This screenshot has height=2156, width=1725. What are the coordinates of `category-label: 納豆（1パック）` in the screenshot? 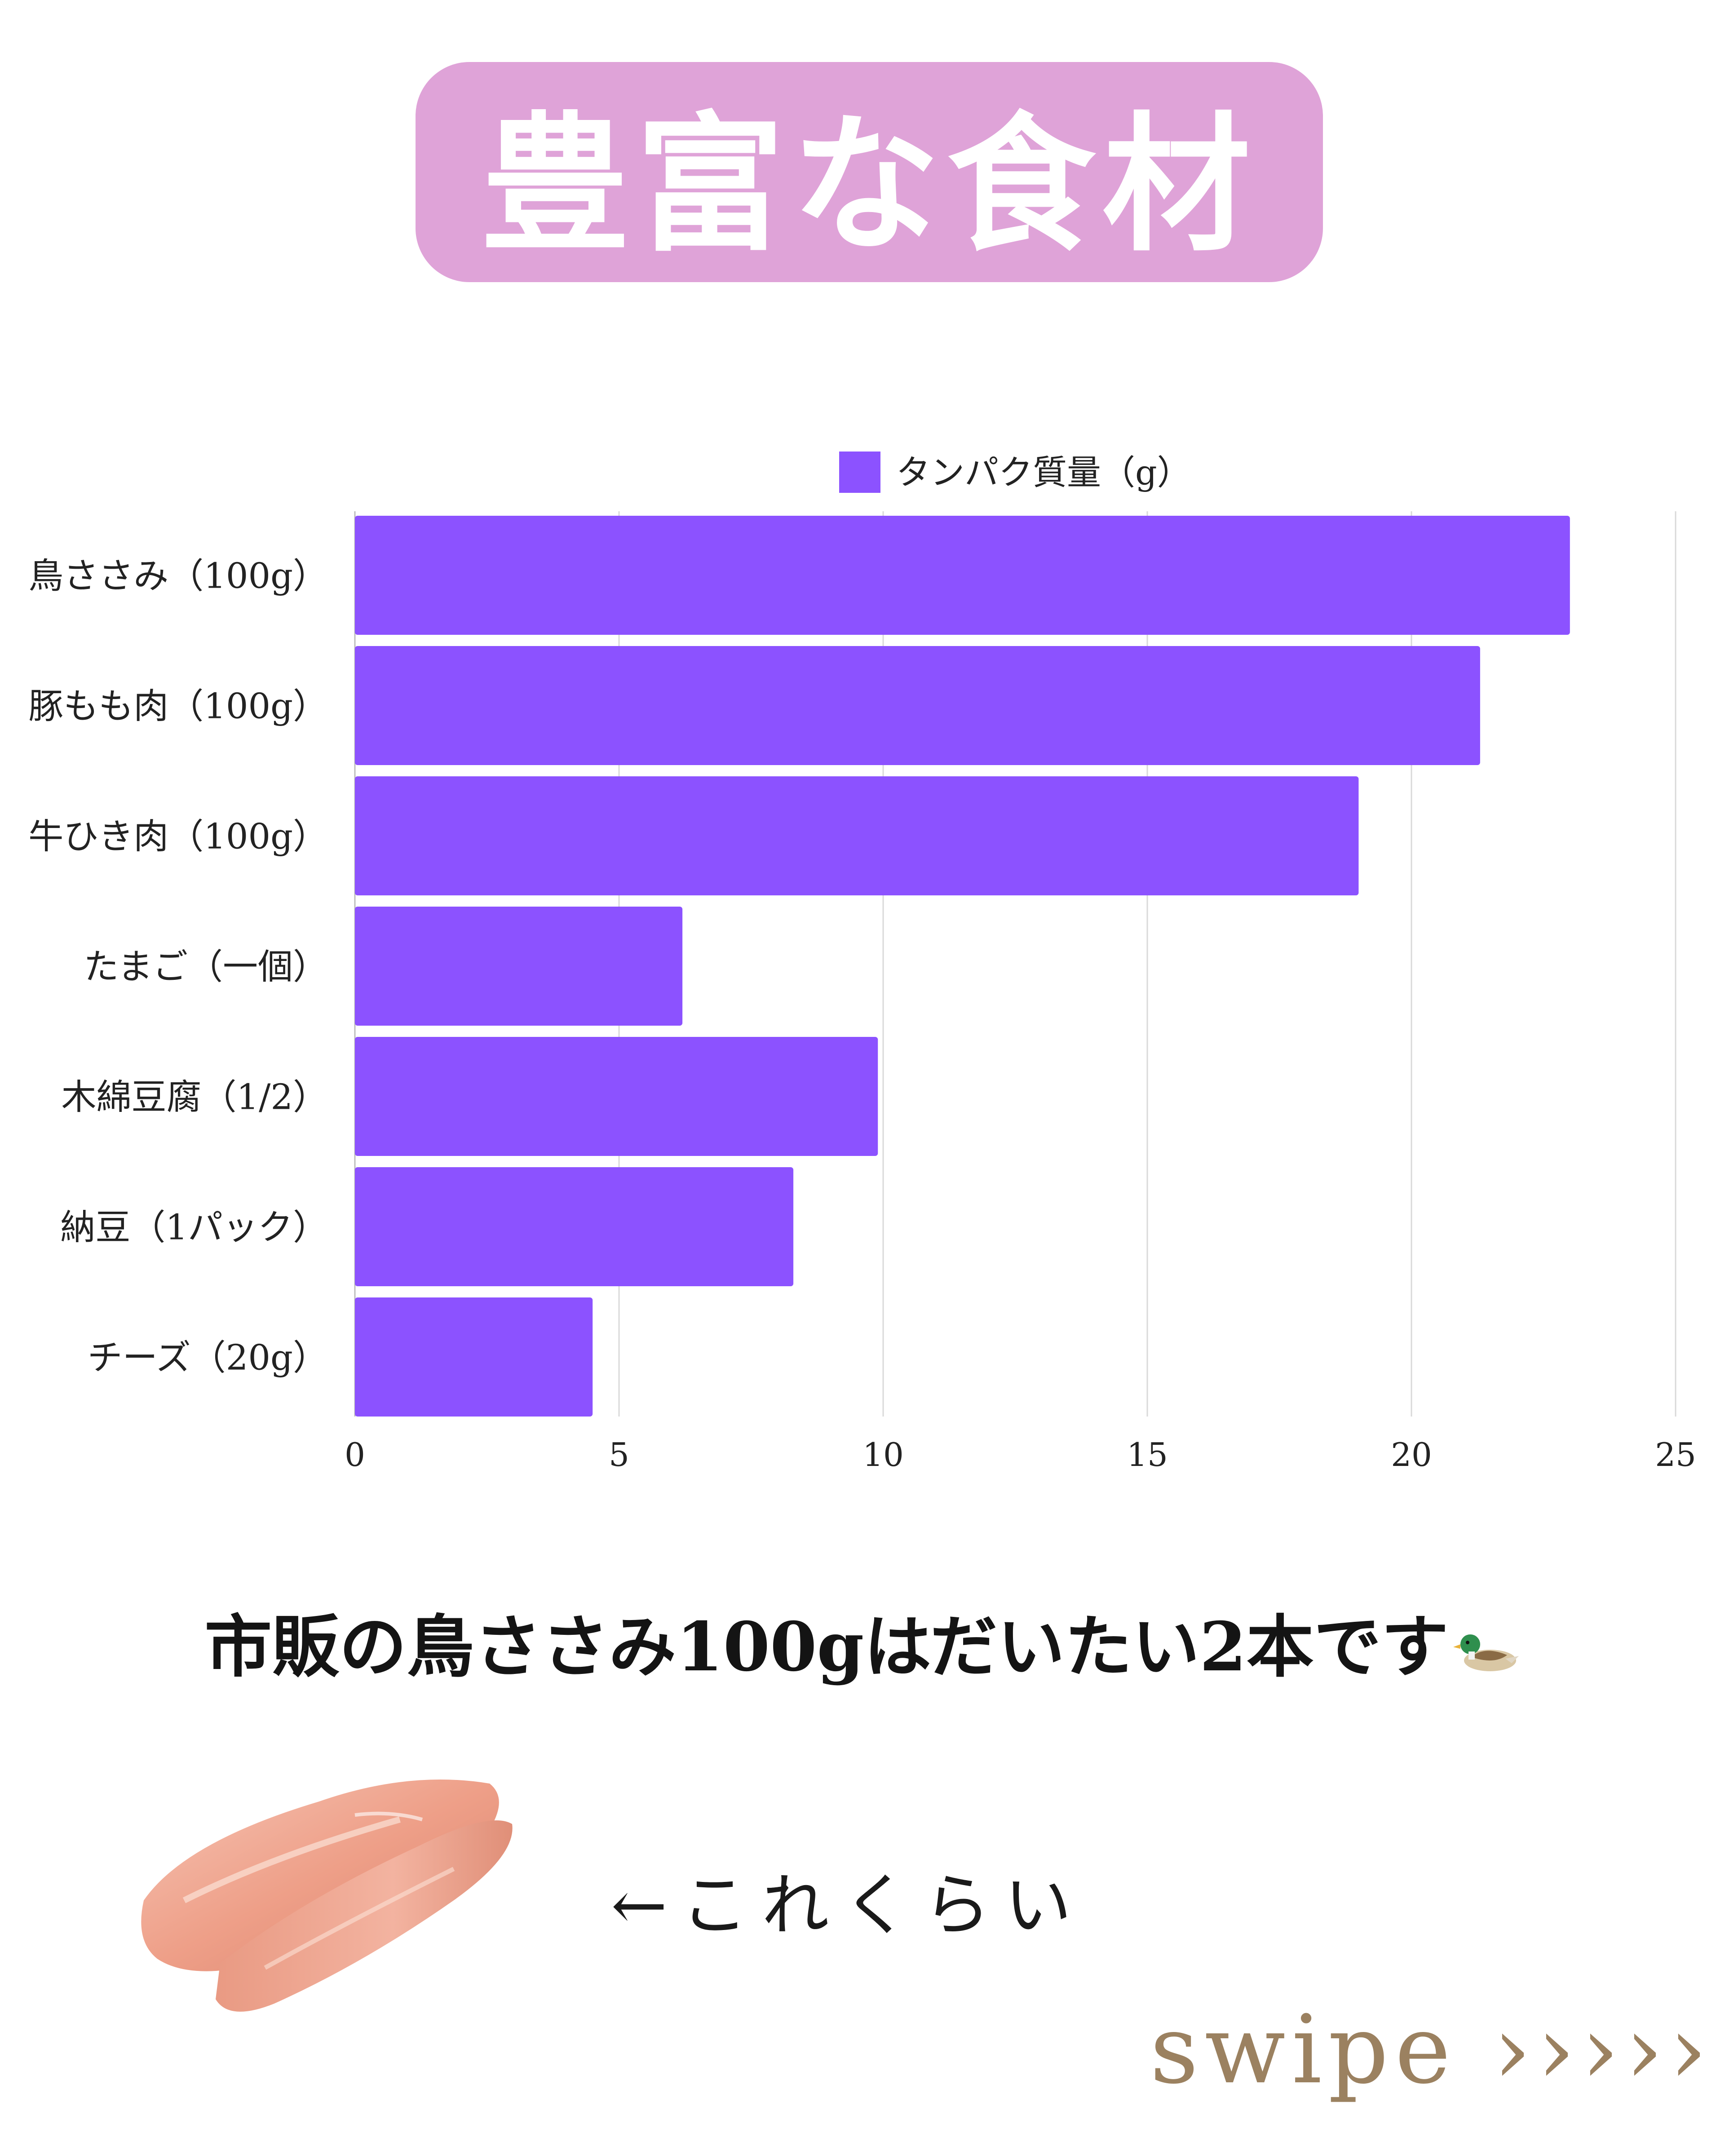 It's located at (194, 1228).